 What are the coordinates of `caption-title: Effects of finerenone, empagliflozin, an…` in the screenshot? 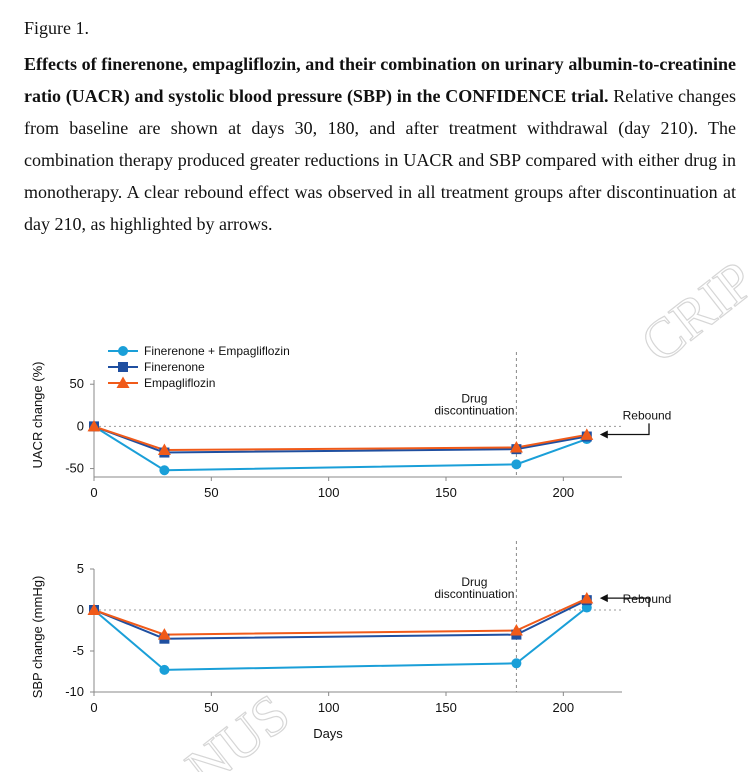 It's located at (380, 80).